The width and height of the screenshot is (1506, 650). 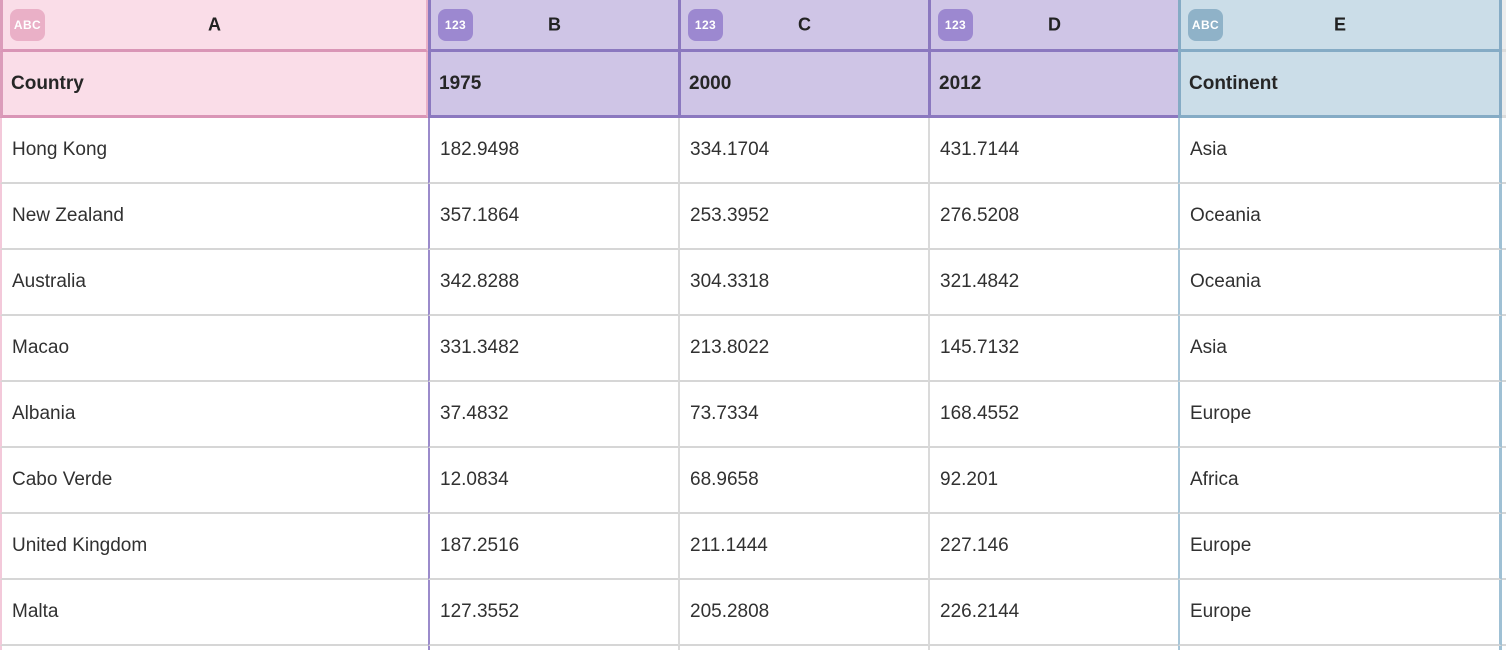 What do you see at coordinates (1053, 415) in the screenshot?
I see `cell-2012: 168.4552` at bounding box center [1053, 415].